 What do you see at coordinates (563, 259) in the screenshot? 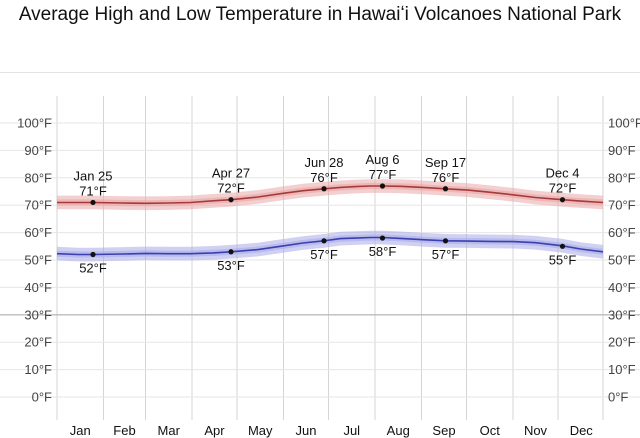
I see `annotation-value: 55°F` at bounding box center [563, 259].